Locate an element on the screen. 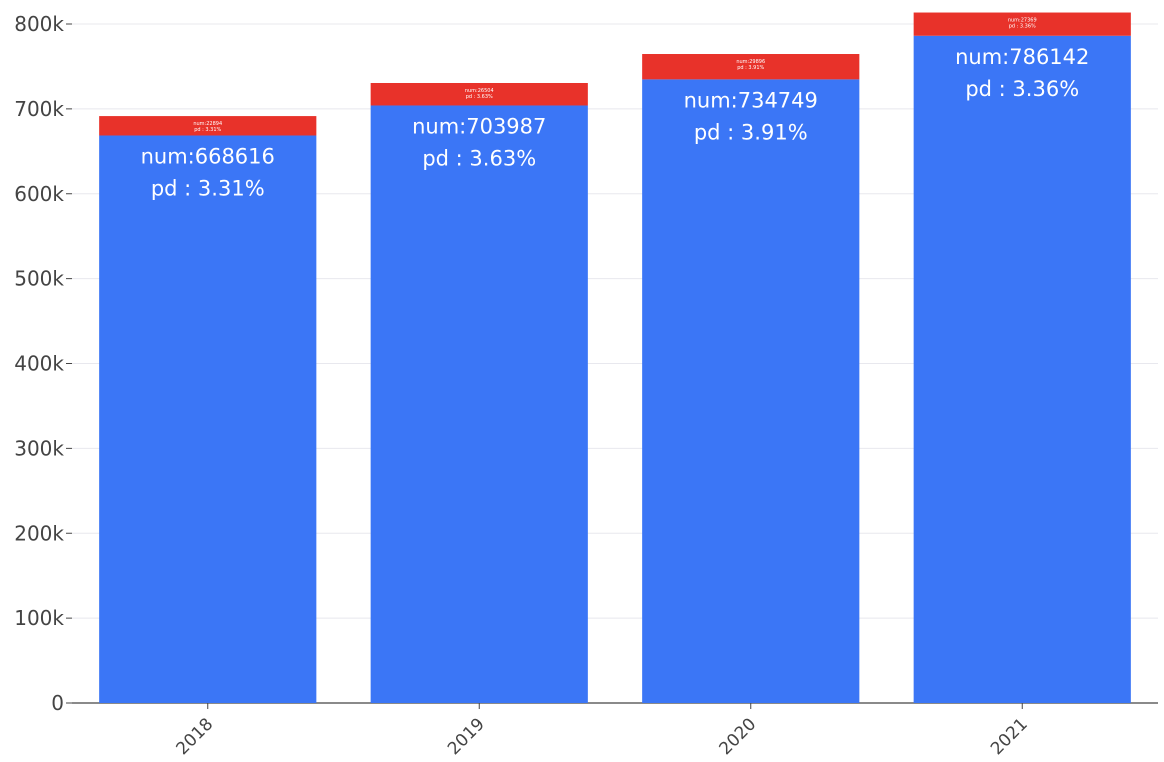  y-tick-label: 200k is located at coordinates (39, 533).